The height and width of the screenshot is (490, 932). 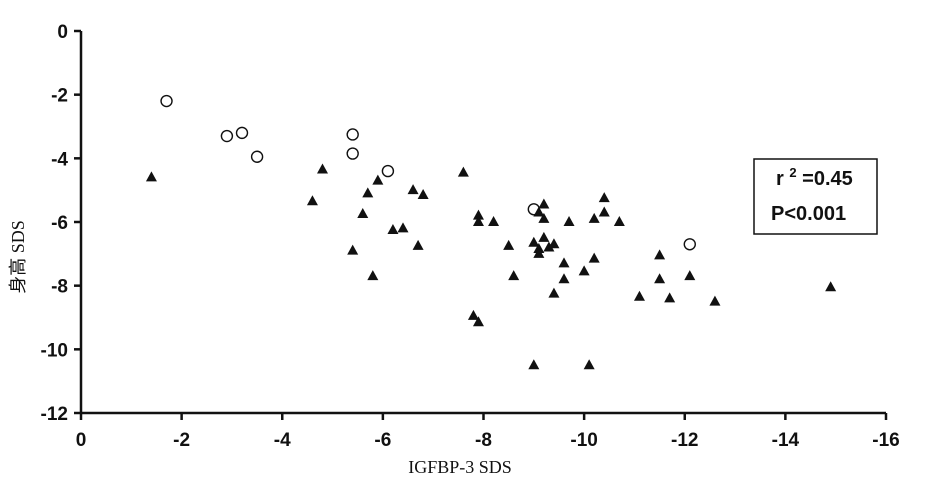 I want to click on statistics-box: r 2 =0.45 P<0.001, so click(x=815, y=196).